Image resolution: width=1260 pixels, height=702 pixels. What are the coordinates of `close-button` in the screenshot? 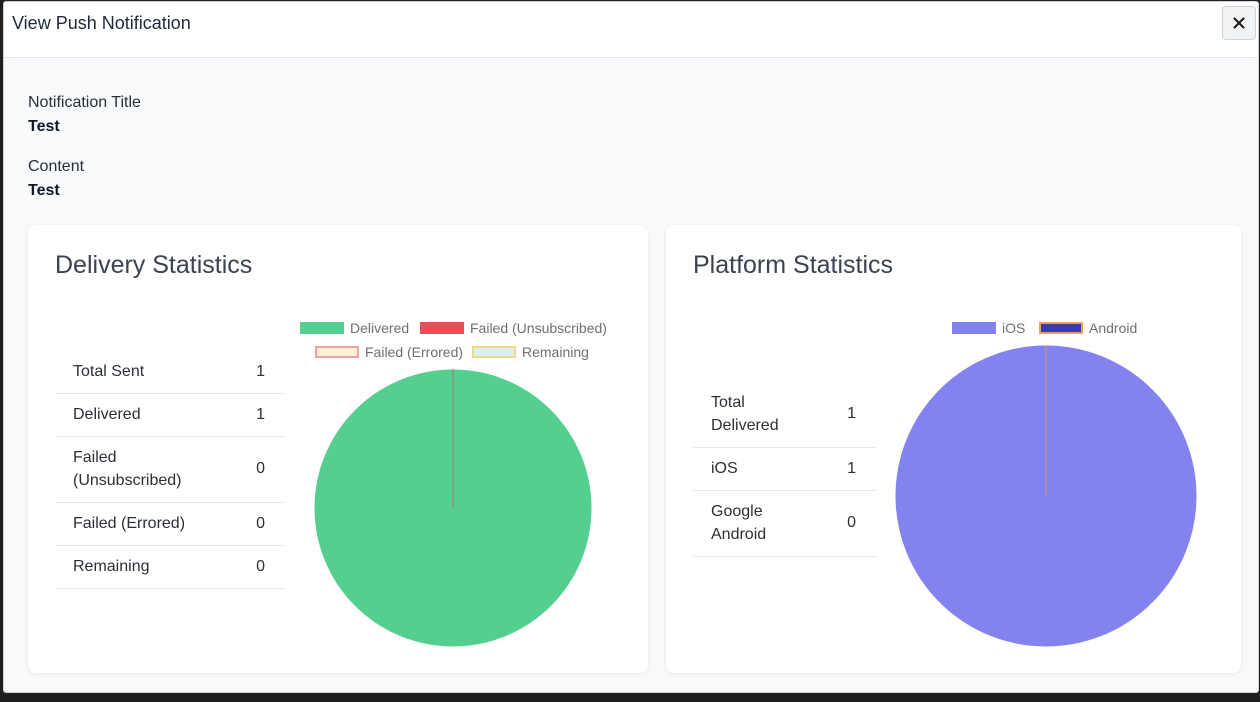 It's located at (1239, 23).